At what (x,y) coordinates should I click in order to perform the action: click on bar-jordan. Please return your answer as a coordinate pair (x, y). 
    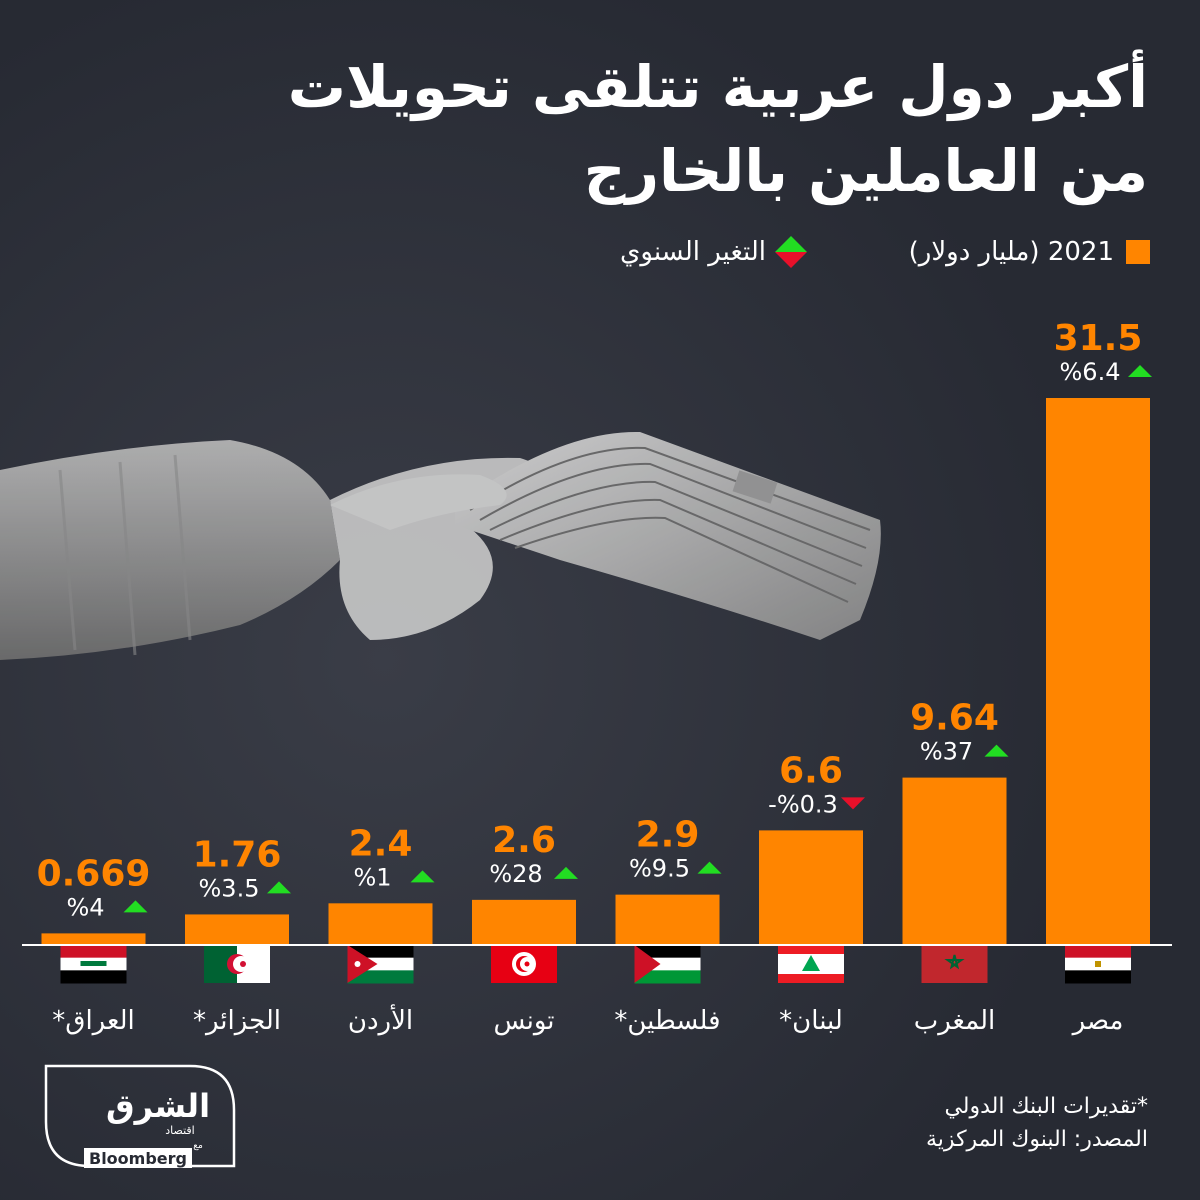
    Looking at the image, I should click on (380, 924).